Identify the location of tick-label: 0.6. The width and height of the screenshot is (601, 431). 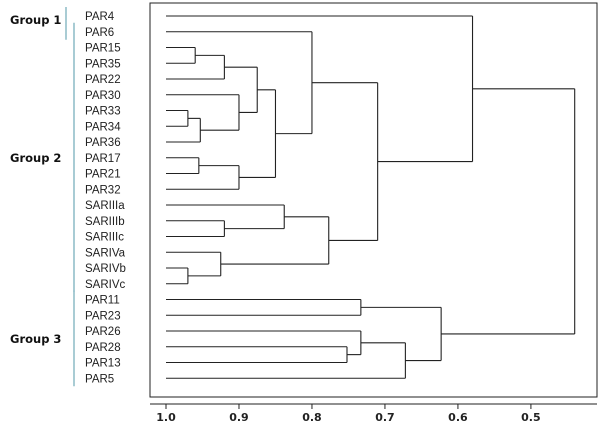
(458, 417).